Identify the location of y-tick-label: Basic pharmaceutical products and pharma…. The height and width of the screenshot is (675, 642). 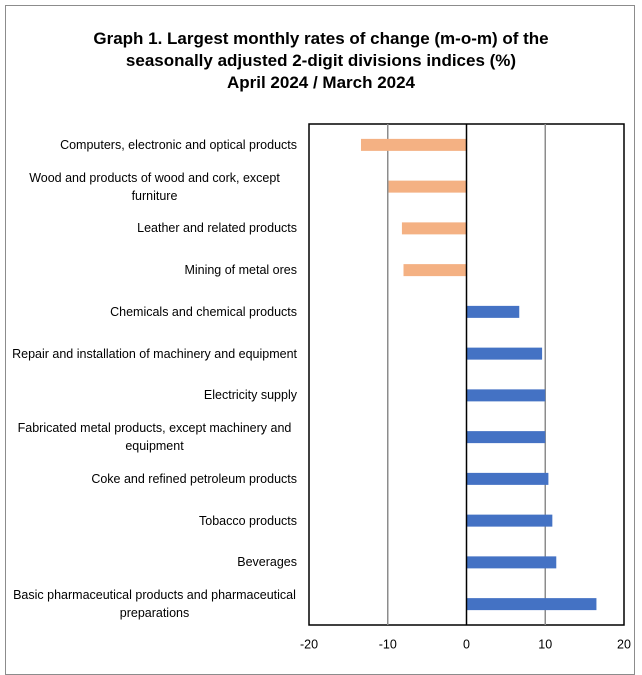
(154, 604).